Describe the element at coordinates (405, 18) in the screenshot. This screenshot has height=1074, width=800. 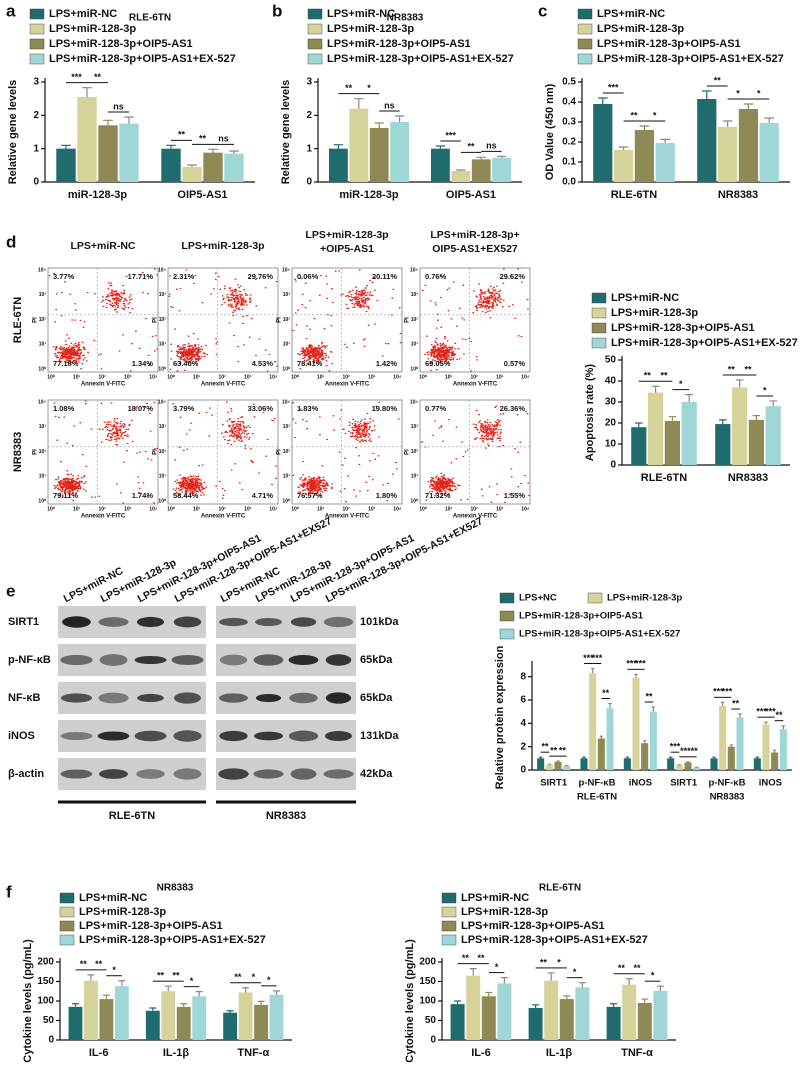
I see `chart-title: NR8383` at that location.